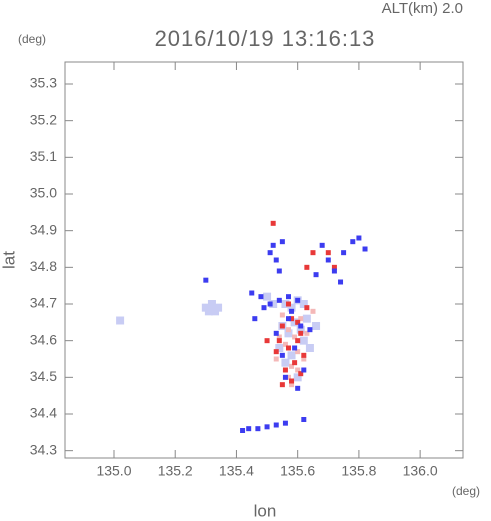 The height and width of the screenshot is (521, 491). I want to click on y-unit: (deg), so click(32, 39).